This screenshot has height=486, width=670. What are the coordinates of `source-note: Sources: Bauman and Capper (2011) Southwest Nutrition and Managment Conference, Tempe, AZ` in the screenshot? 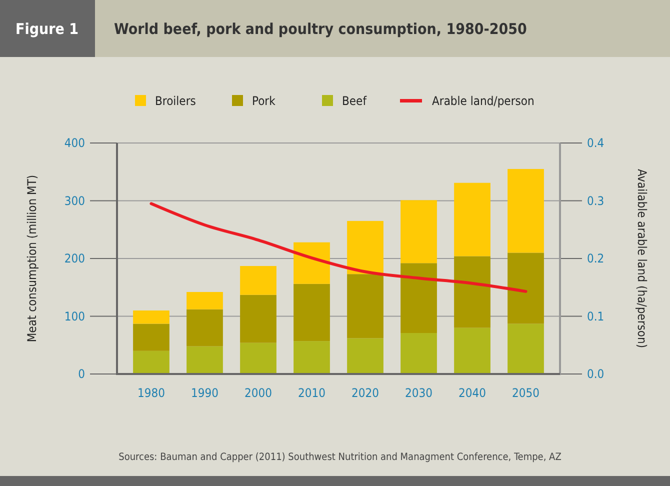 It's located at (340, 457).